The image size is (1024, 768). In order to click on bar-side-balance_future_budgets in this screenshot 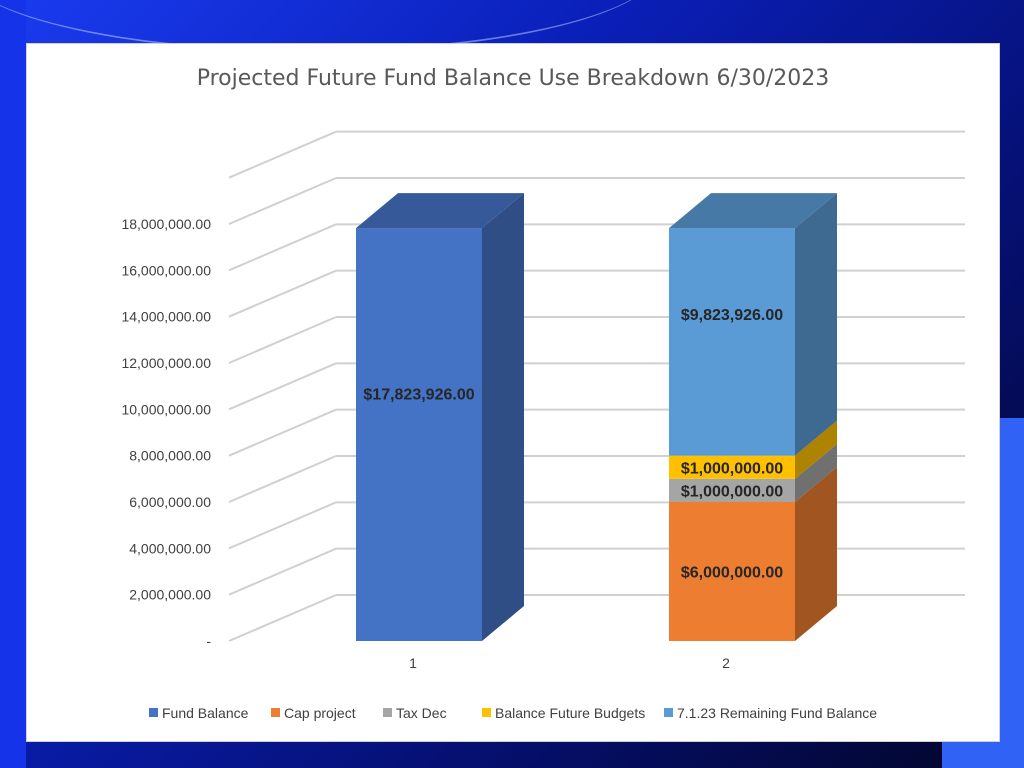, I will do `click(816, 449)`.